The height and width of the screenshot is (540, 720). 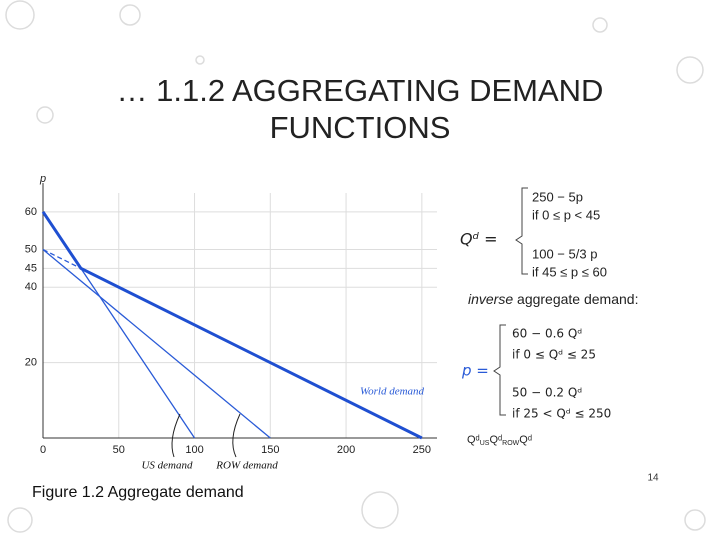 What do you see at coordinates (392, 392) in the screenshot?
I see `series-label: World demand` at bounding box center [392, 392].